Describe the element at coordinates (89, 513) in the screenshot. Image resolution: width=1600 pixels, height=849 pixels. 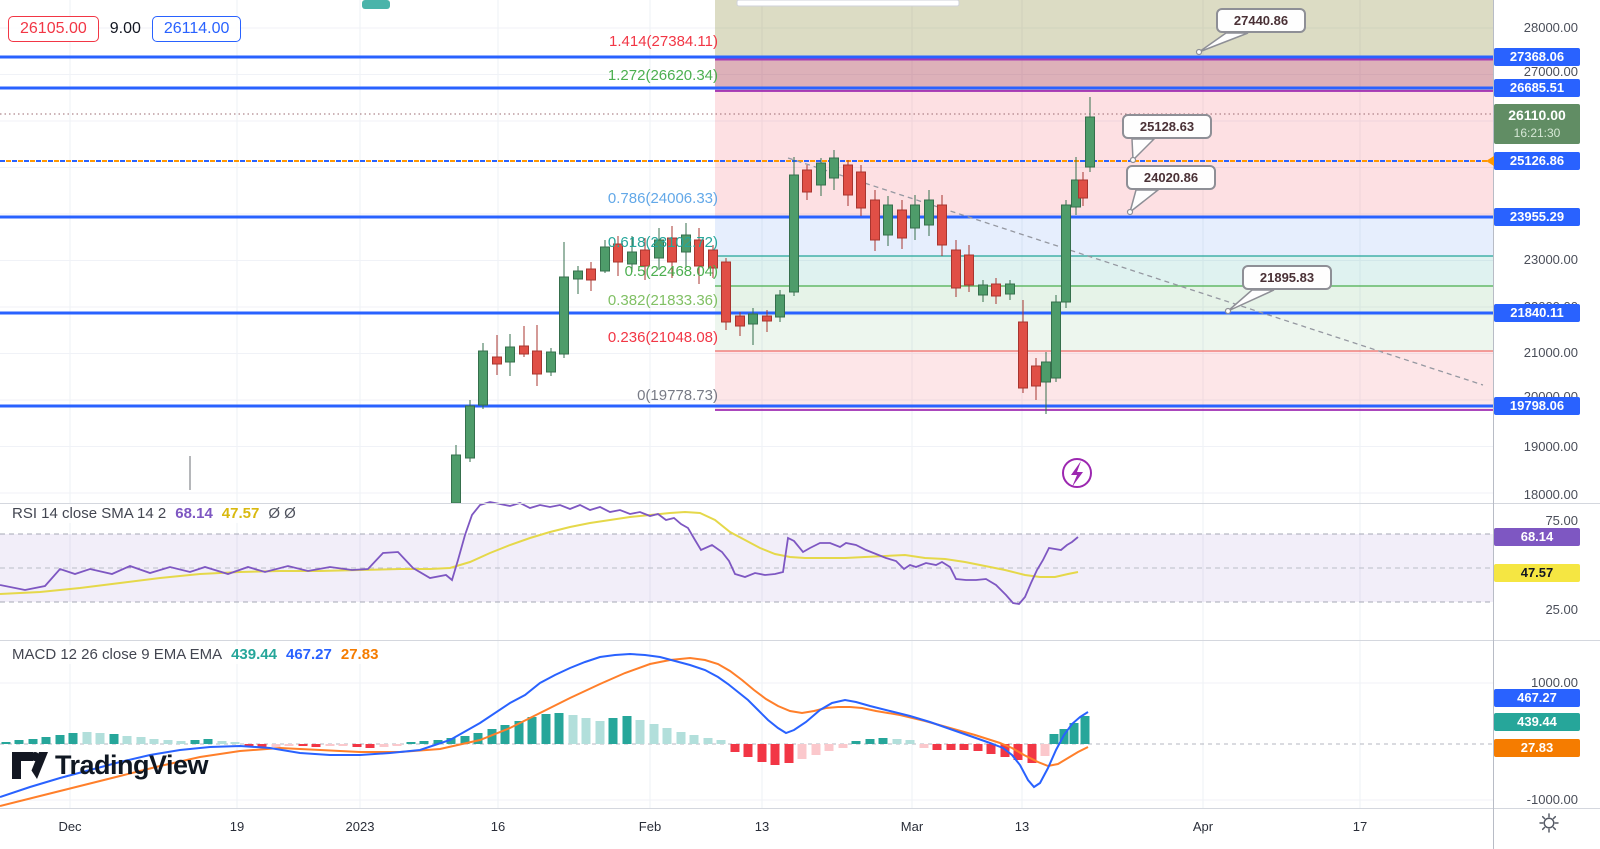
I see `rsi-title: RSI 14 close SMA 14 2` at that location.